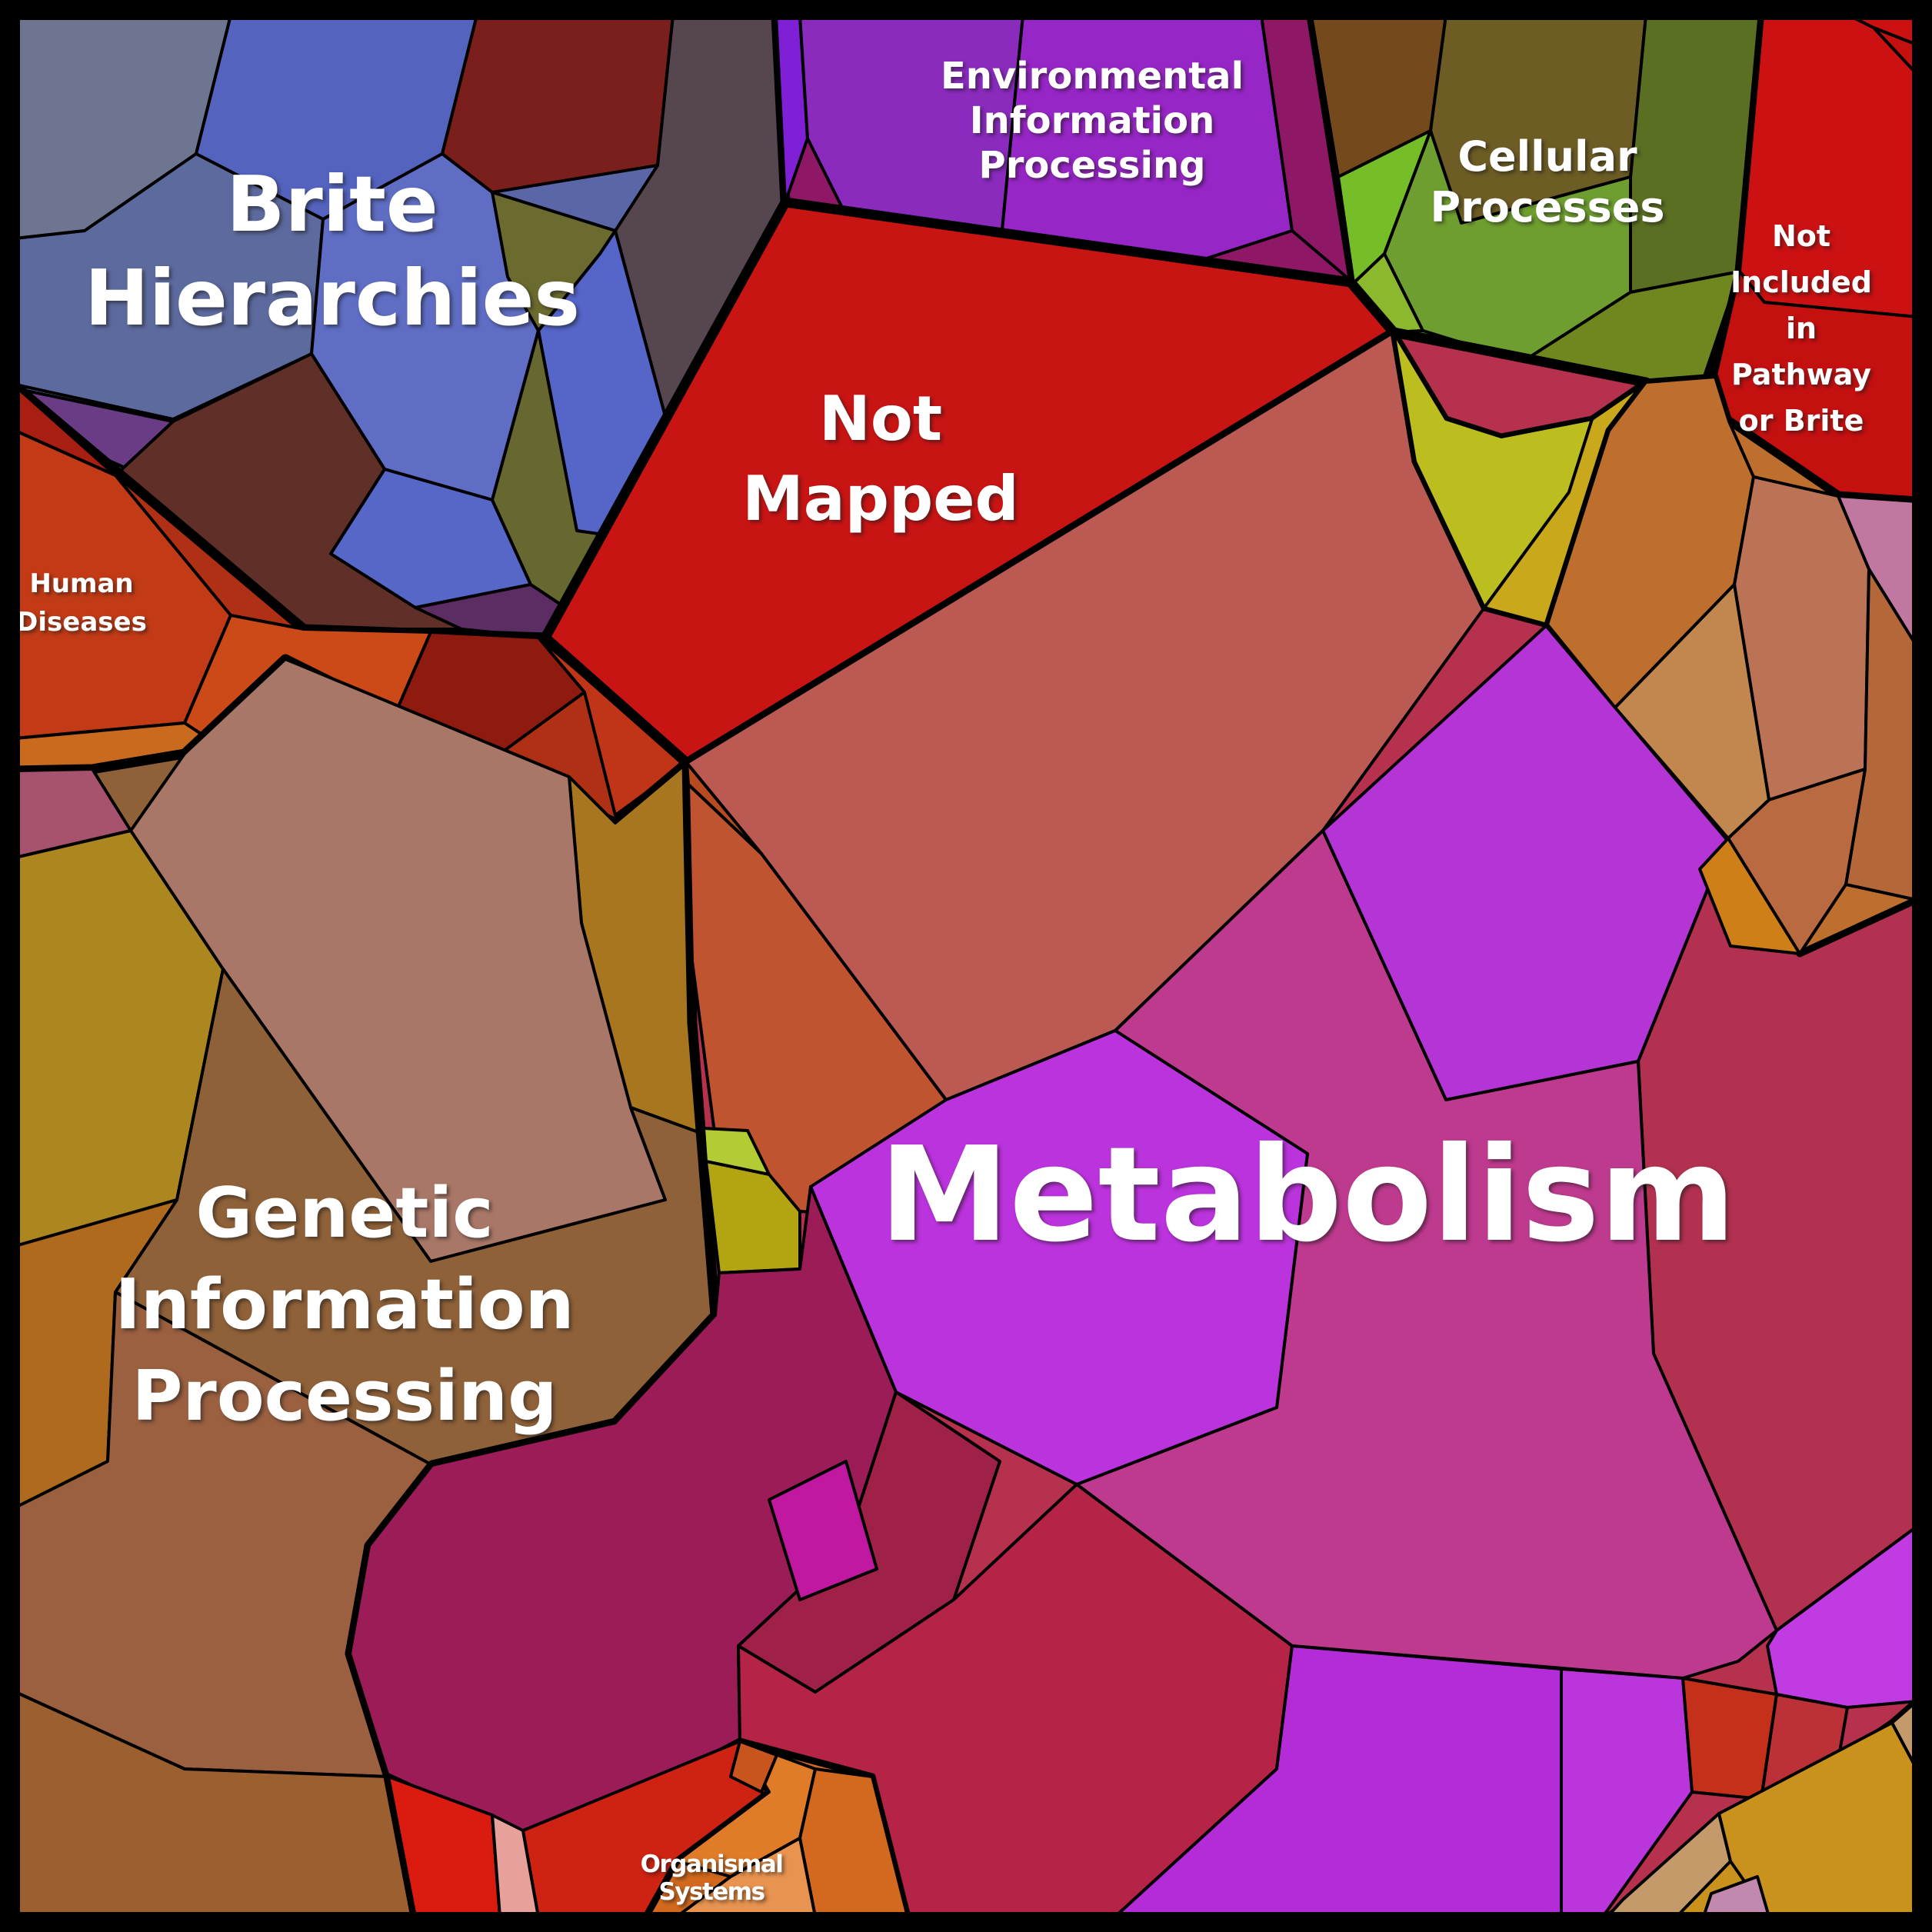 Image resolution: width=1932 pixels, height=1932 pixels. I want to click on label-not-included-in-pathway-or-brite: Not Included in Pathway or Brite, so click(1801, 328).